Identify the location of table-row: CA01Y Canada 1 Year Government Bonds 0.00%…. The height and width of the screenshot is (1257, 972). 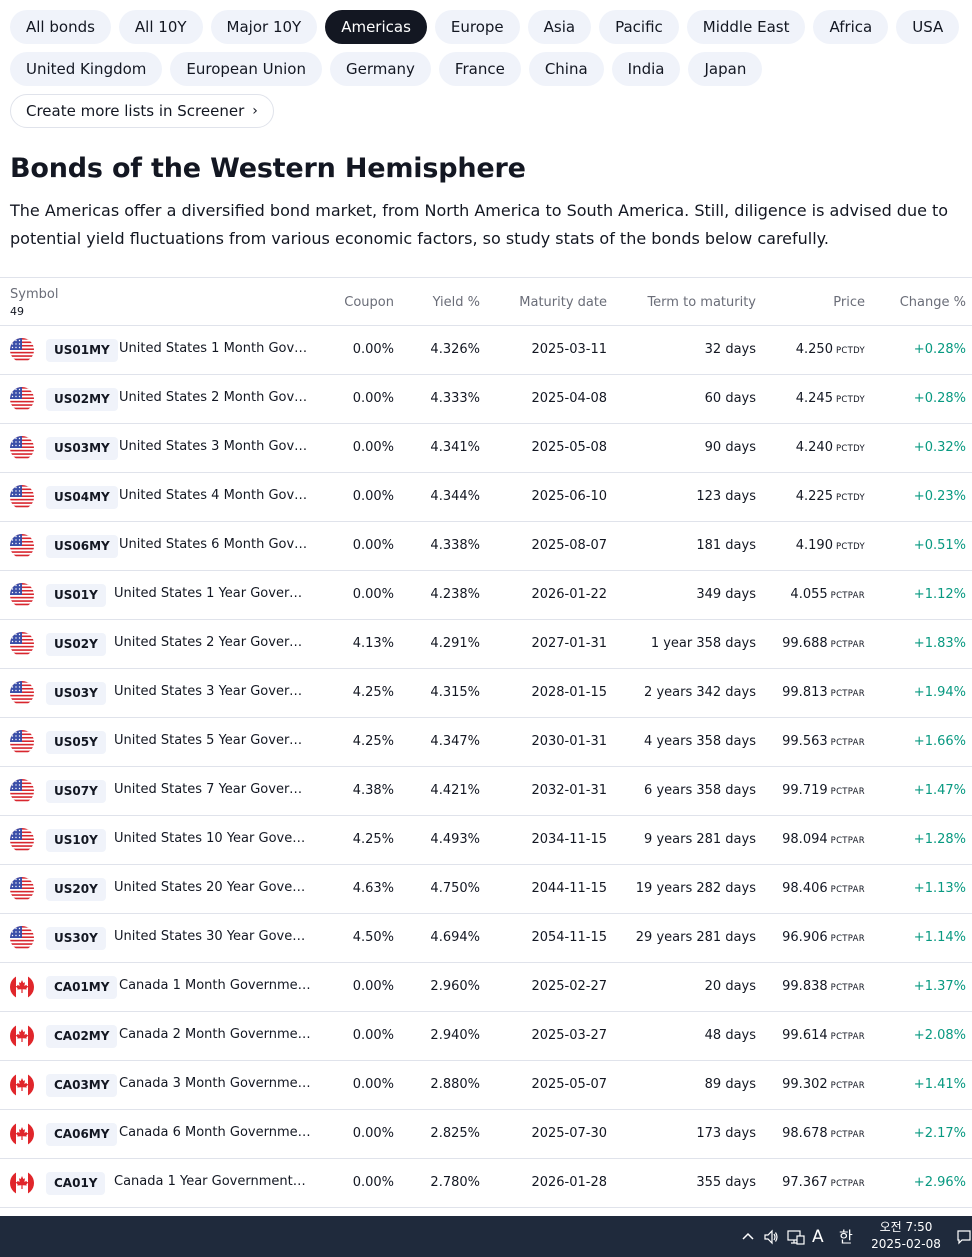
(486, 1183).